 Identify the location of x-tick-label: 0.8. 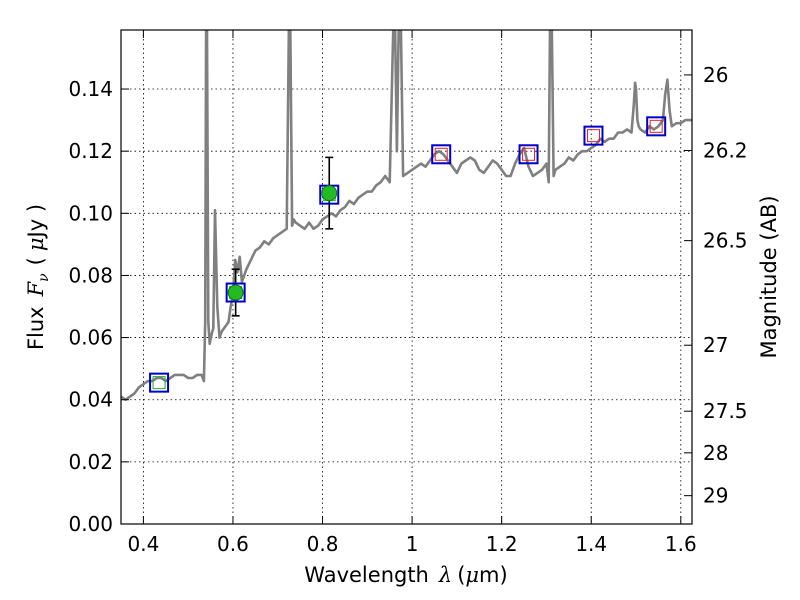
(323, 544).